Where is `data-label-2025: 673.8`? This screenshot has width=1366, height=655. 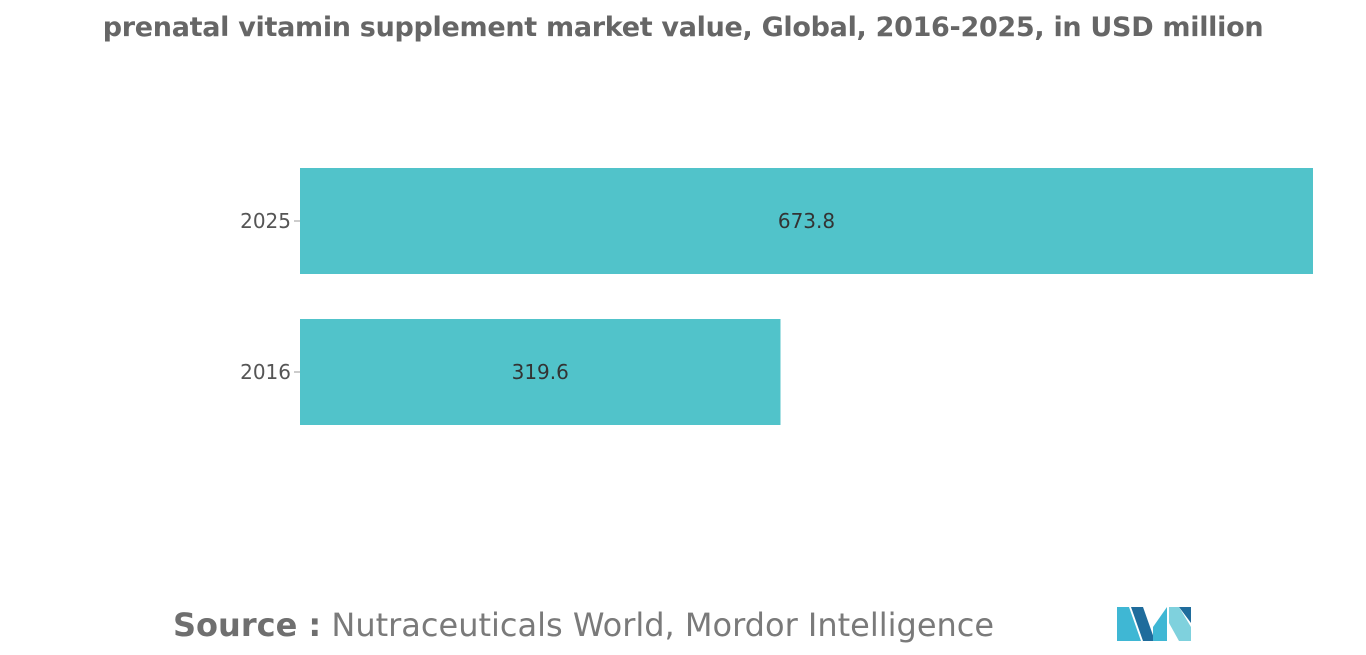
data-label-2025: 673.8 is located at coordinates (806, 221).